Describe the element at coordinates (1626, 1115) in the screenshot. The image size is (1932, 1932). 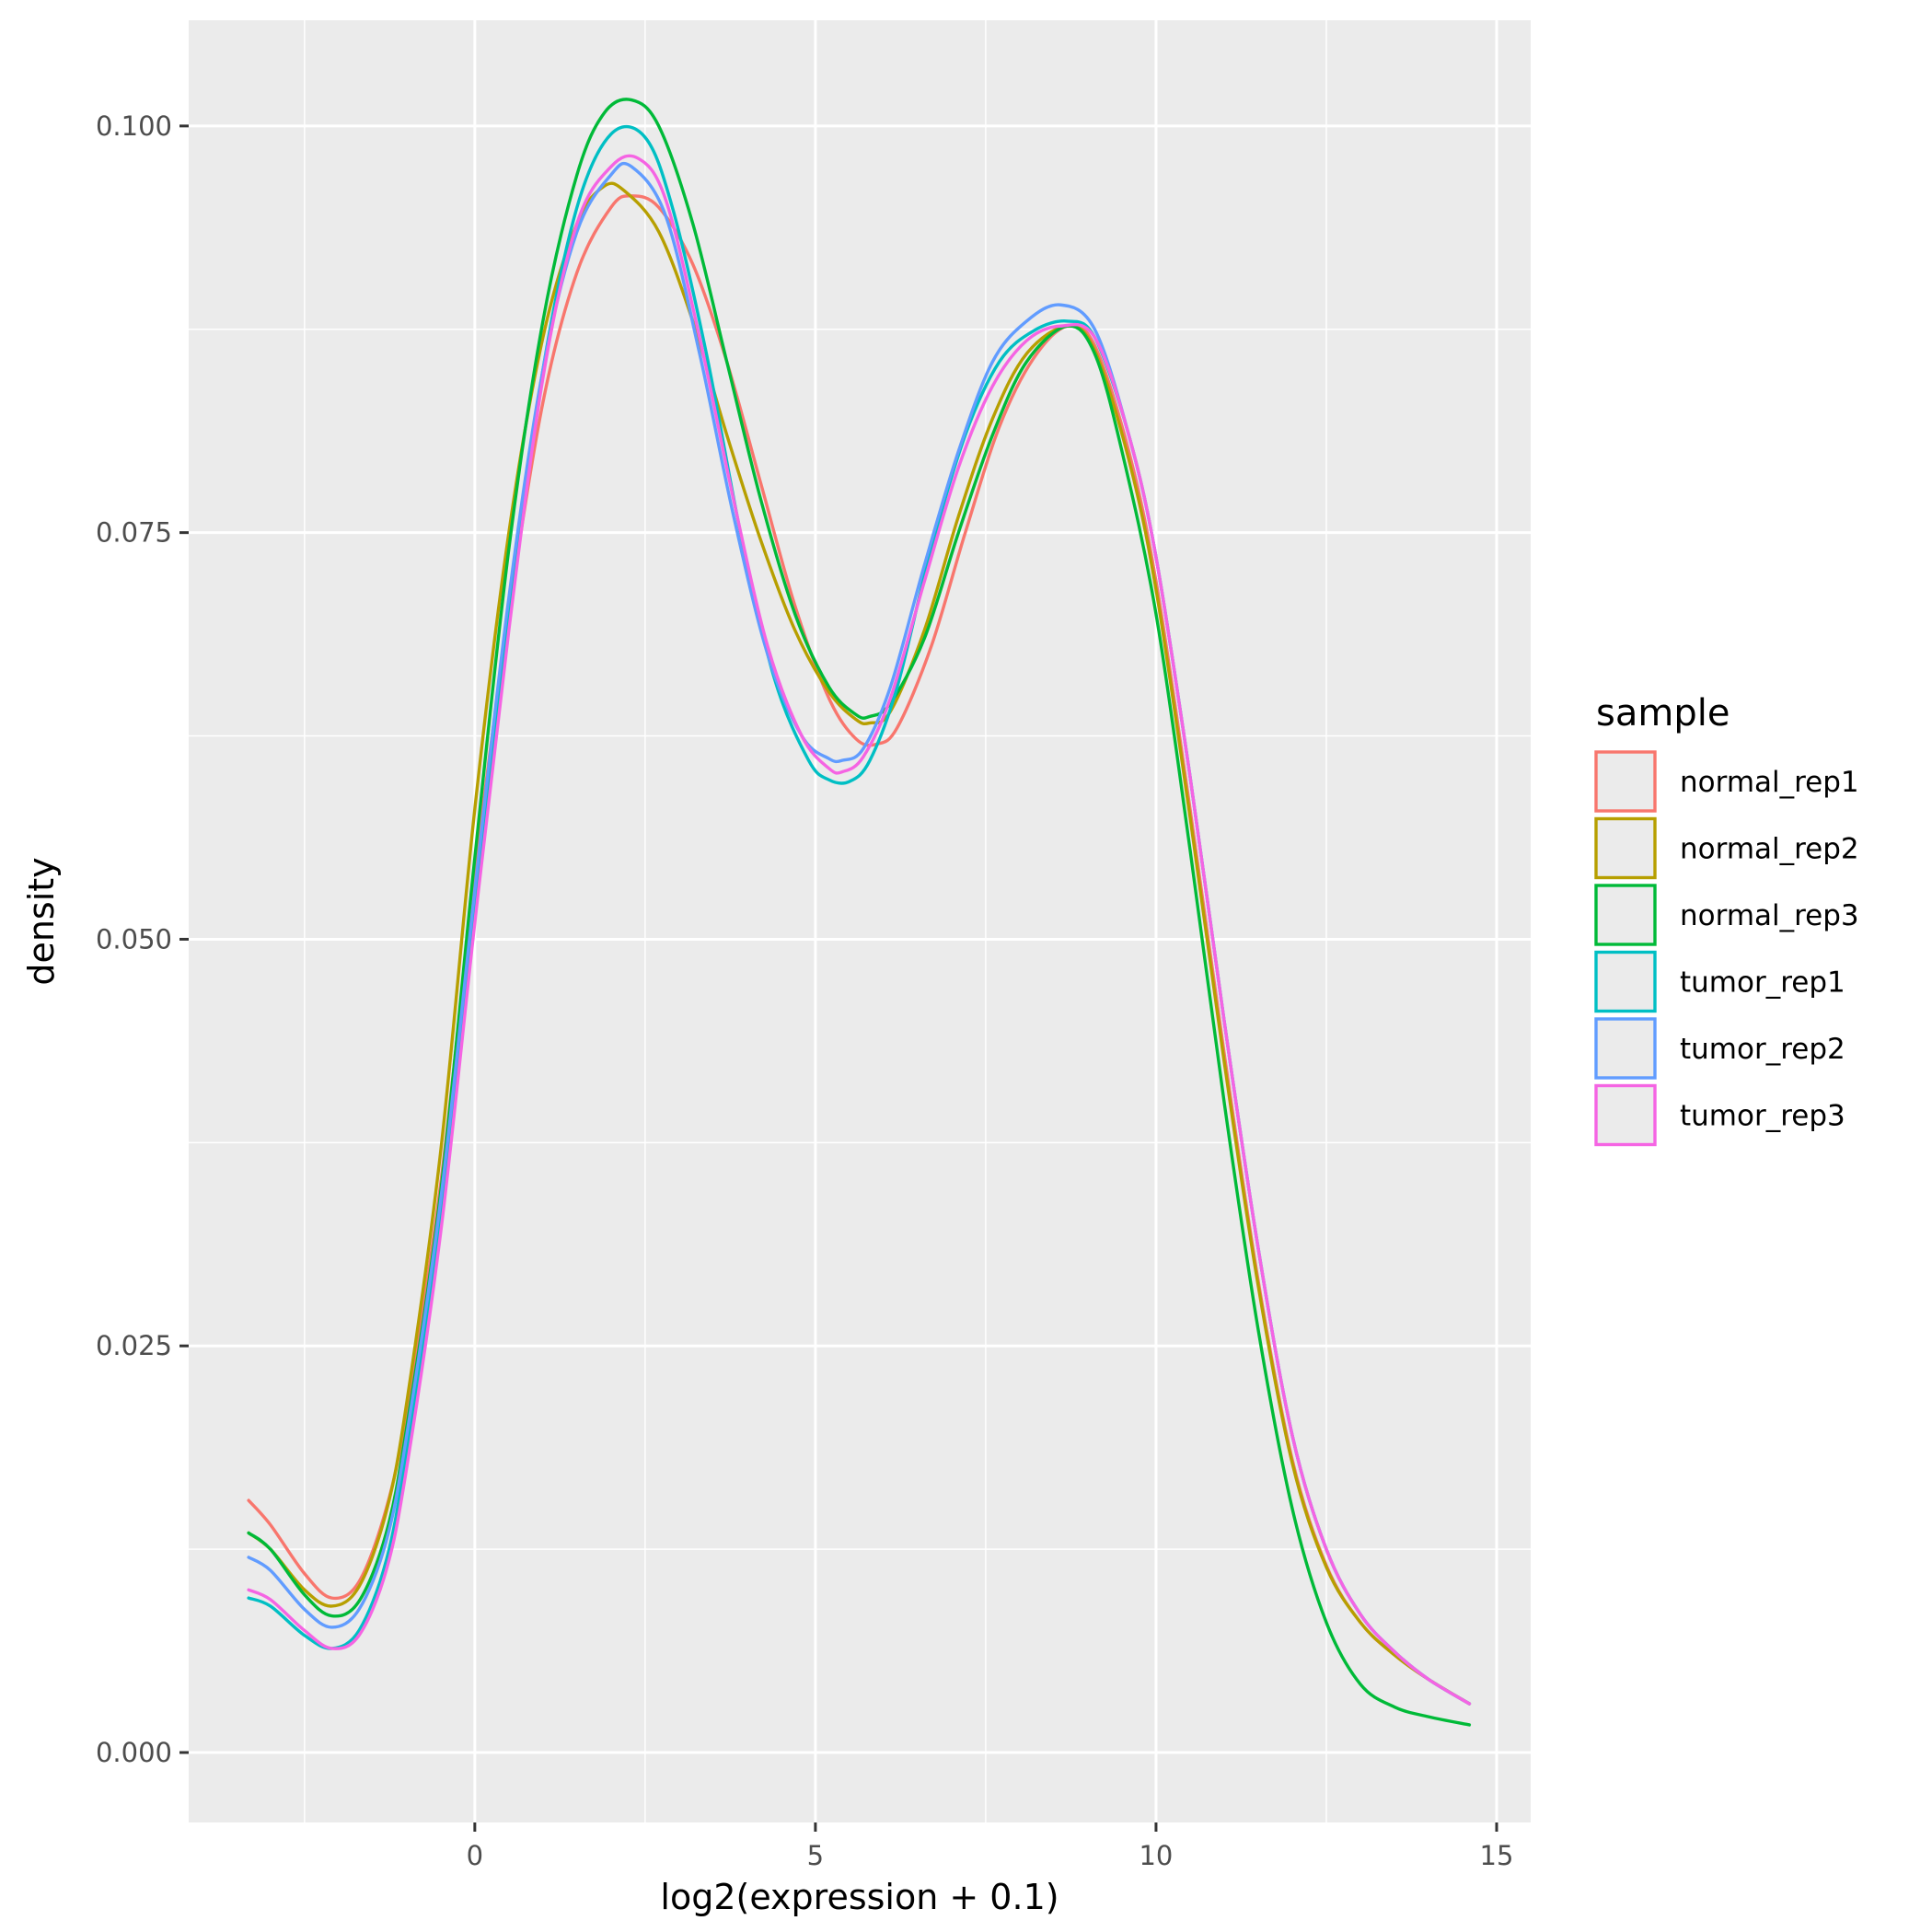
I see `legend-key-tumor-rep3` at that location.